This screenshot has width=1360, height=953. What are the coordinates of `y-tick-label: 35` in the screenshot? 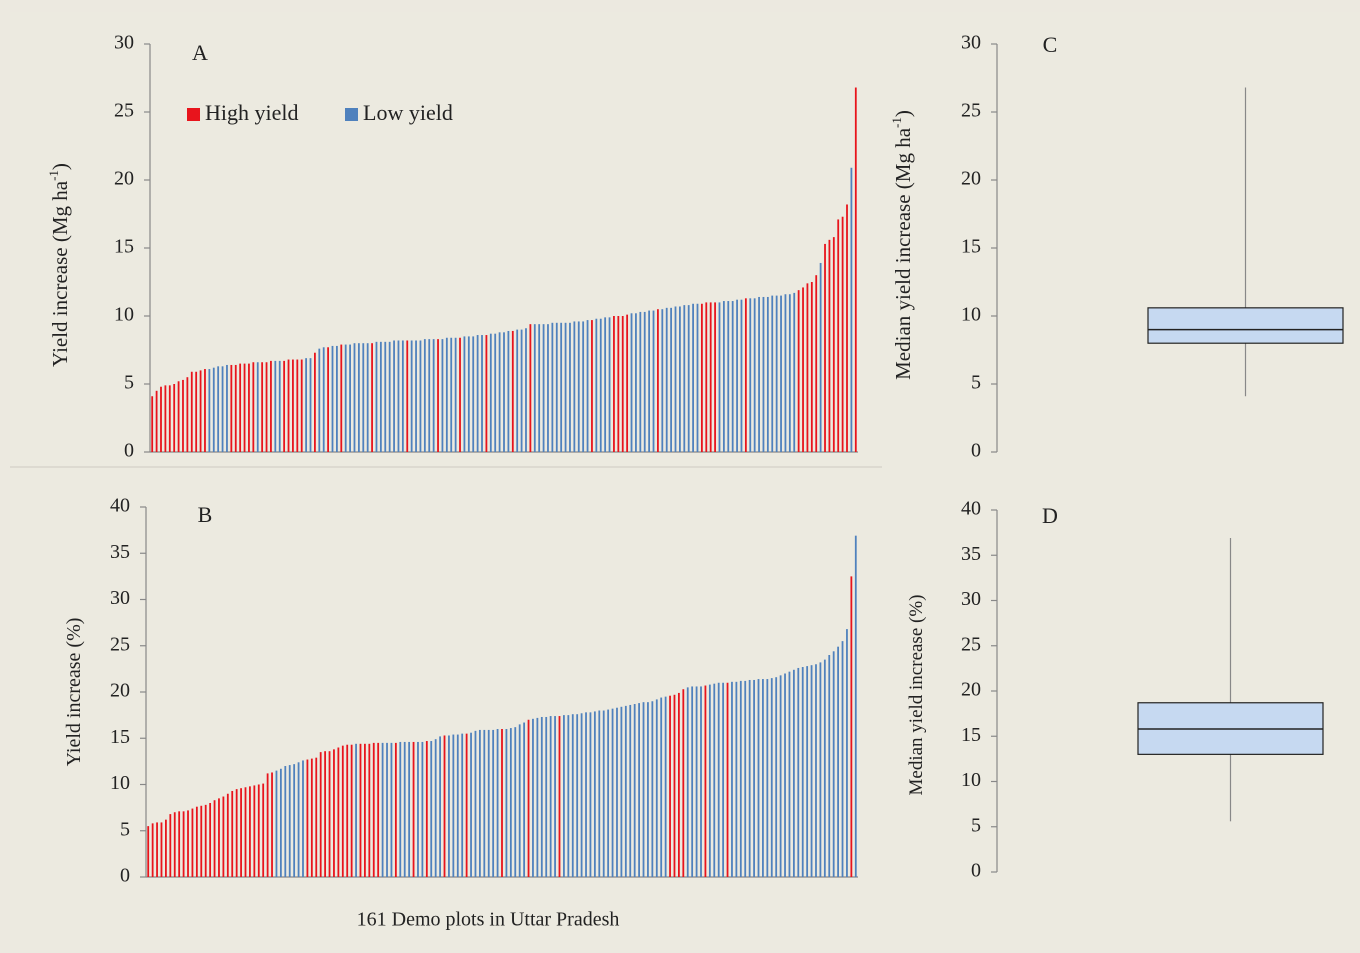 It's located at (120, 552).